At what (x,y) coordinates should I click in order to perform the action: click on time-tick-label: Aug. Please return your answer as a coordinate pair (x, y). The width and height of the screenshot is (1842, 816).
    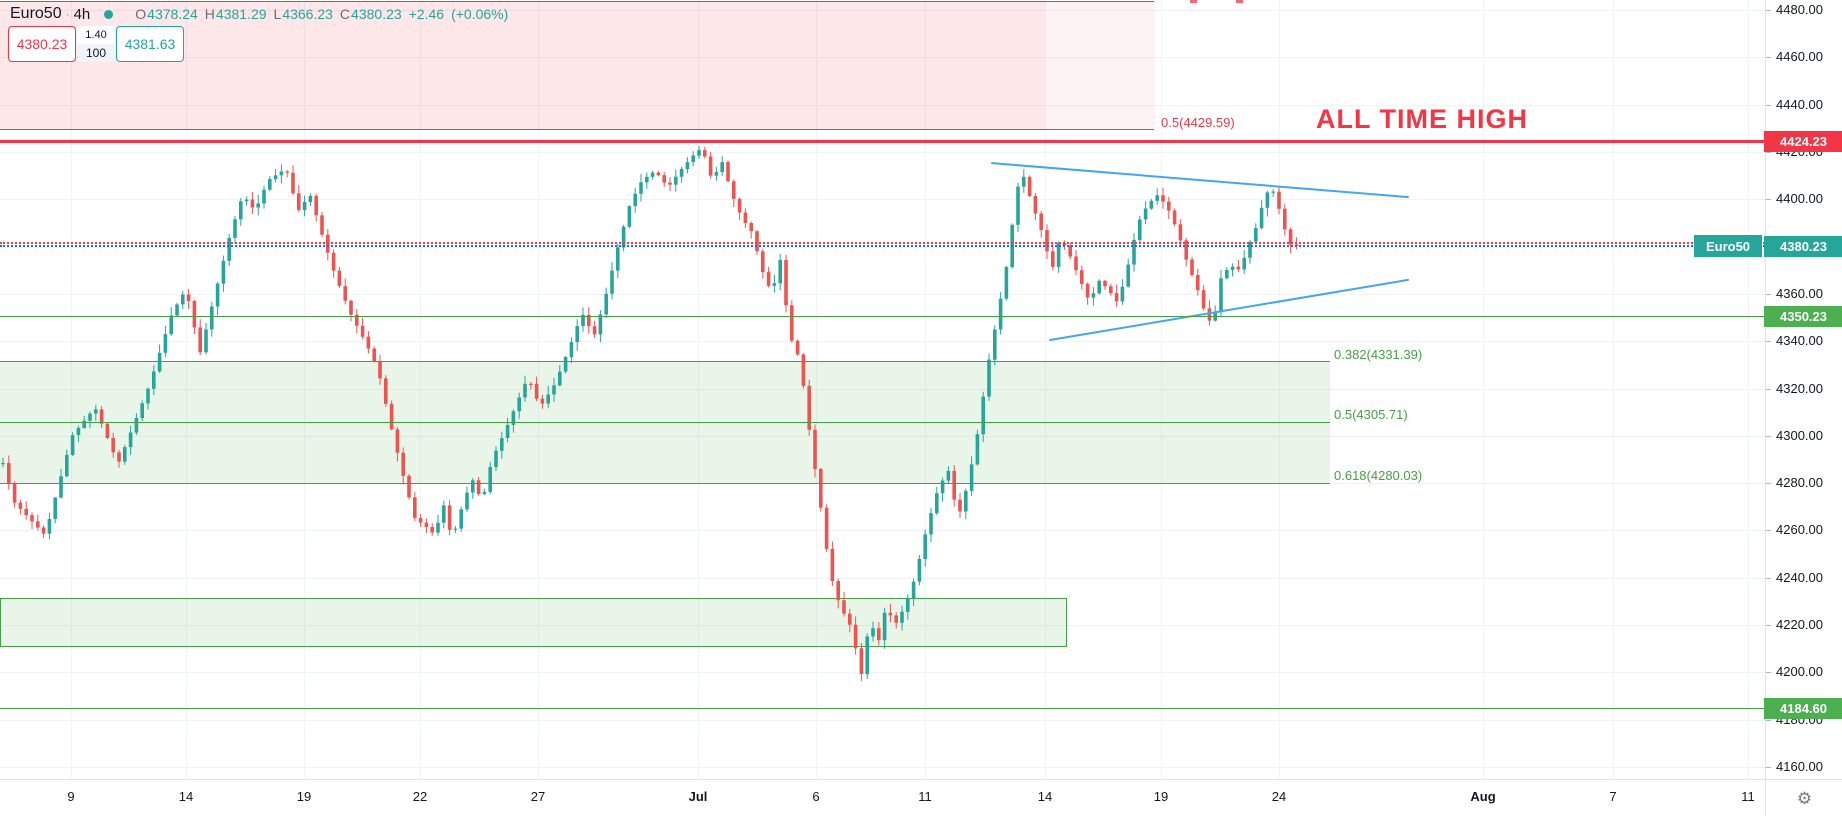
    Looking at the image, I should click on (1483, 796).